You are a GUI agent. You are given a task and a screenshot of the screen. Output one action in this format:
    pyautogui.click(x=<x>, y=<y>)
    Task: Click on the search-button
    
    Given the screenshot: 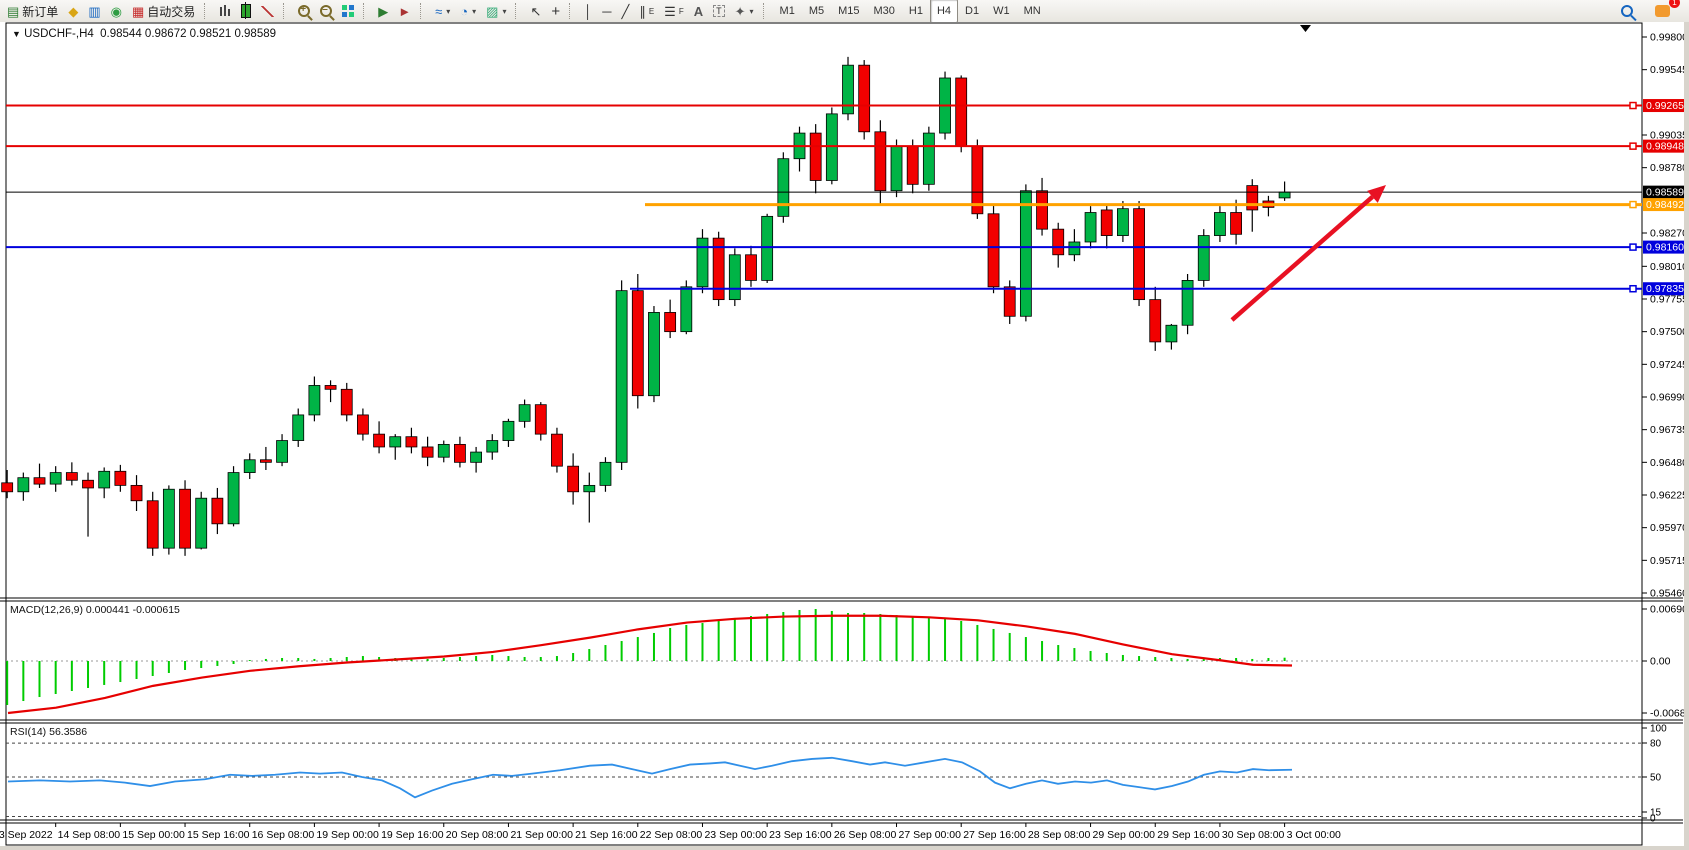 What is the action you would take?
    pyautogui.click(x=1627, y=11)
    